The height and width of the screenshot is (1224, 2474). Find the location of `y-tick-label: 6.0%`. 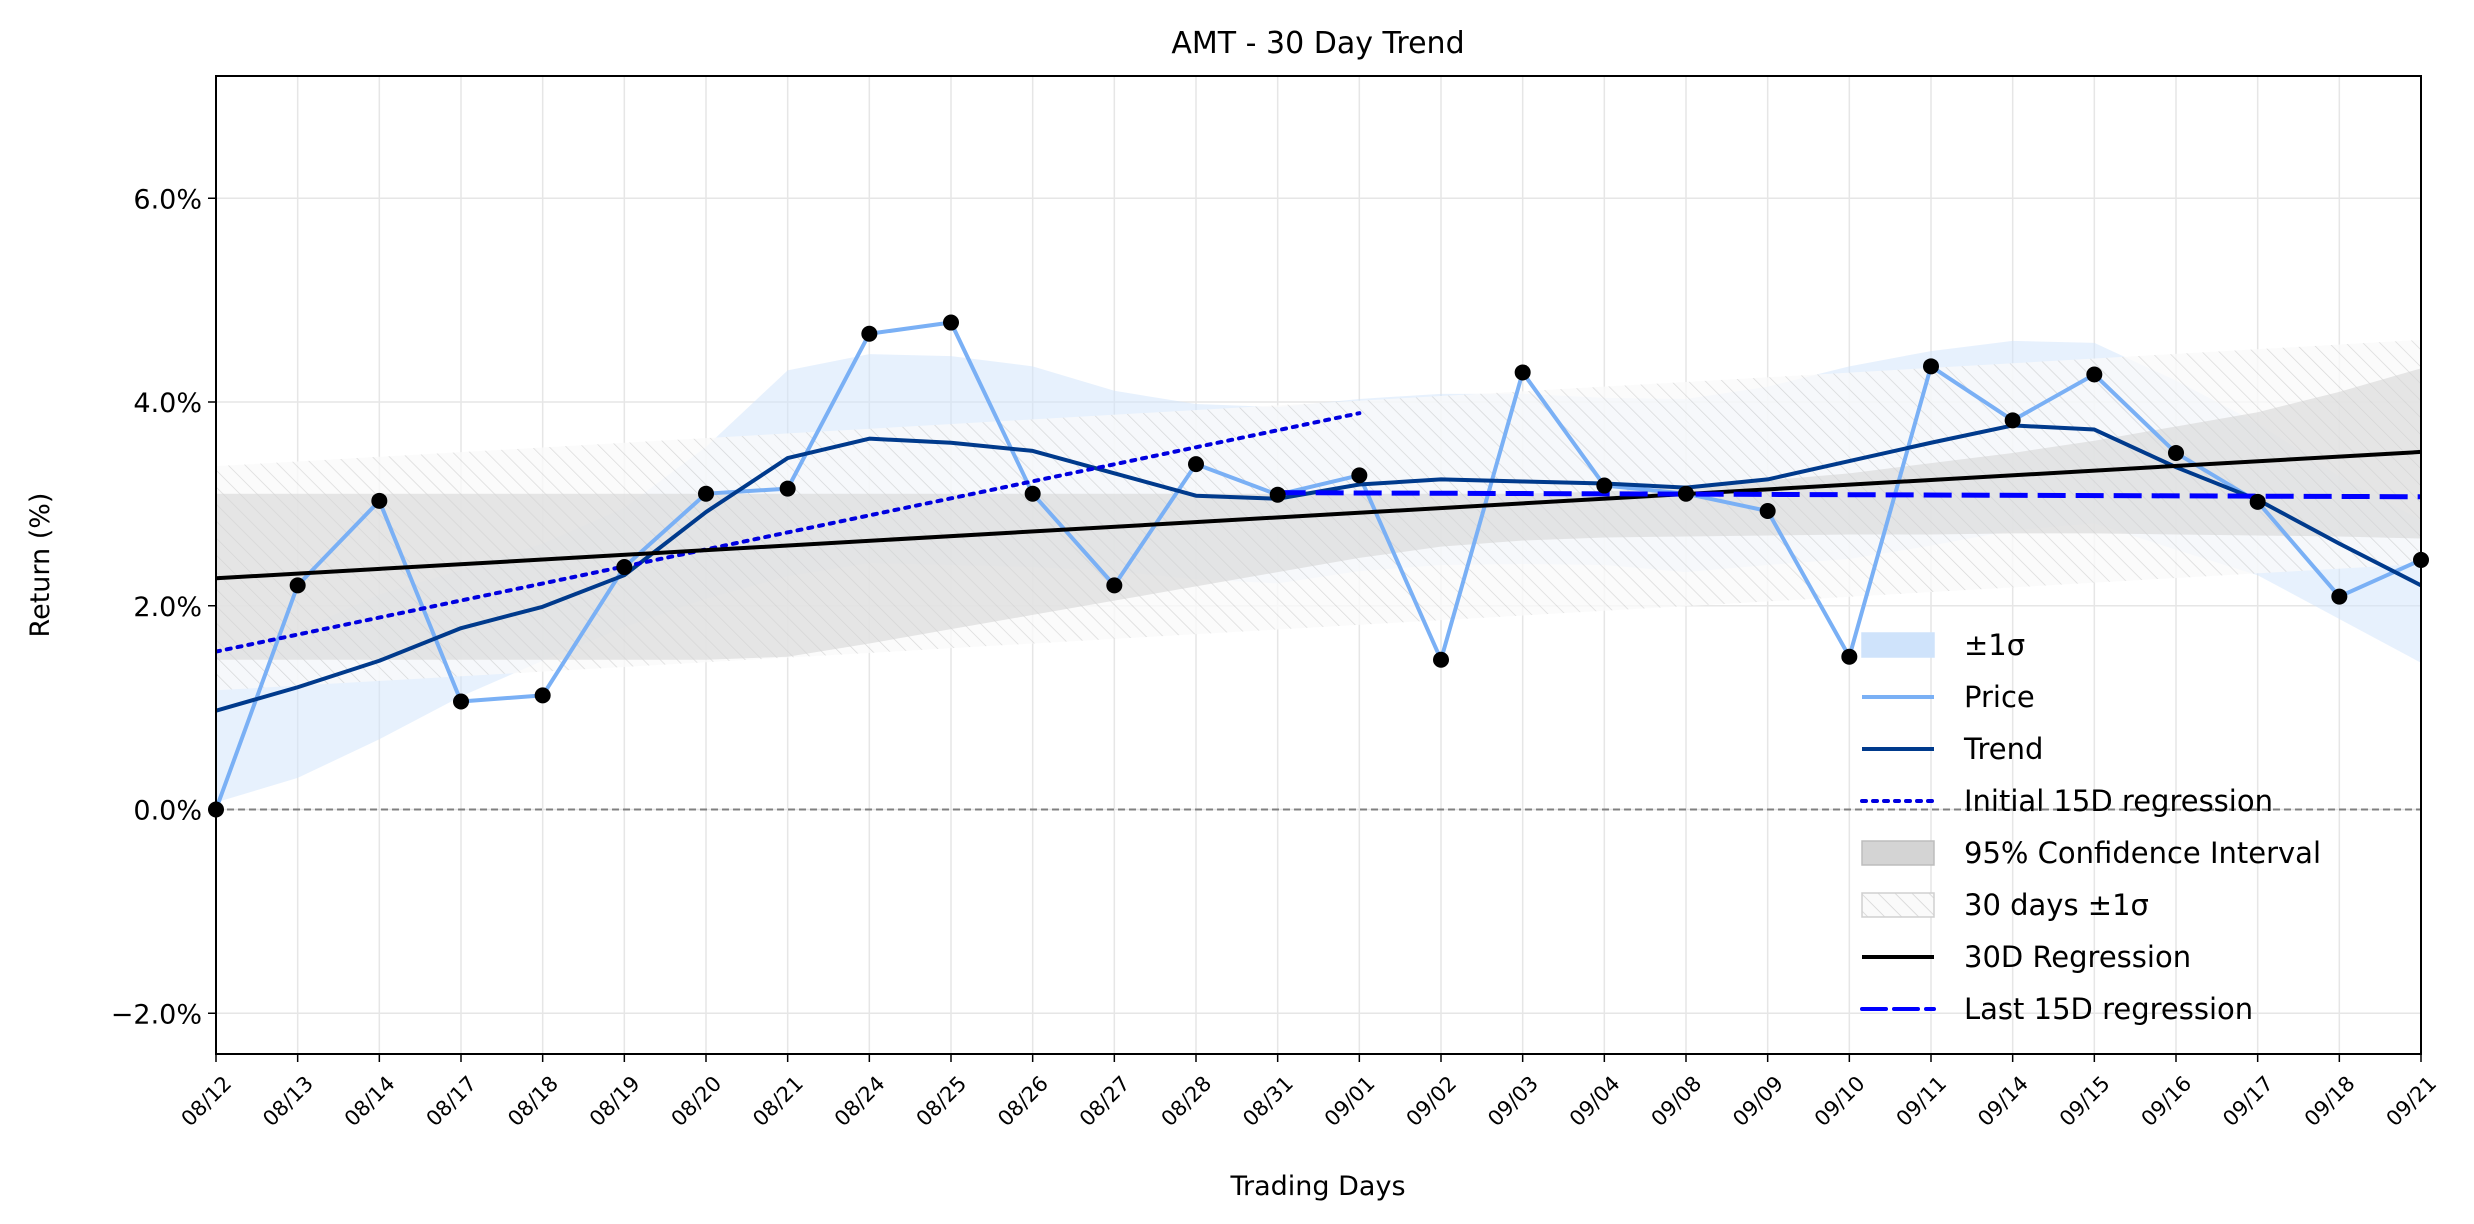

y-tick-label: 6.0% is located at coordinates (167, 199).